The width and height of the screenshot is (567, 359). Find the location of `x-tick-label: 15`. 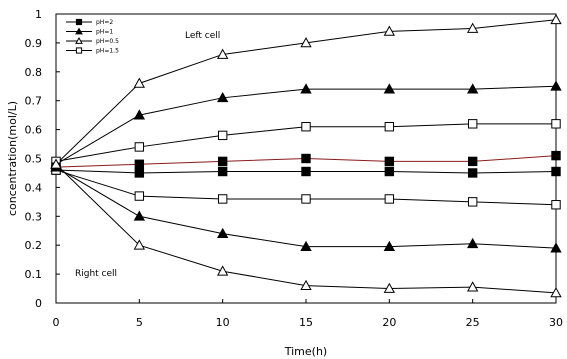

x-tick-label: 15 is located at coordinates (306, 322).